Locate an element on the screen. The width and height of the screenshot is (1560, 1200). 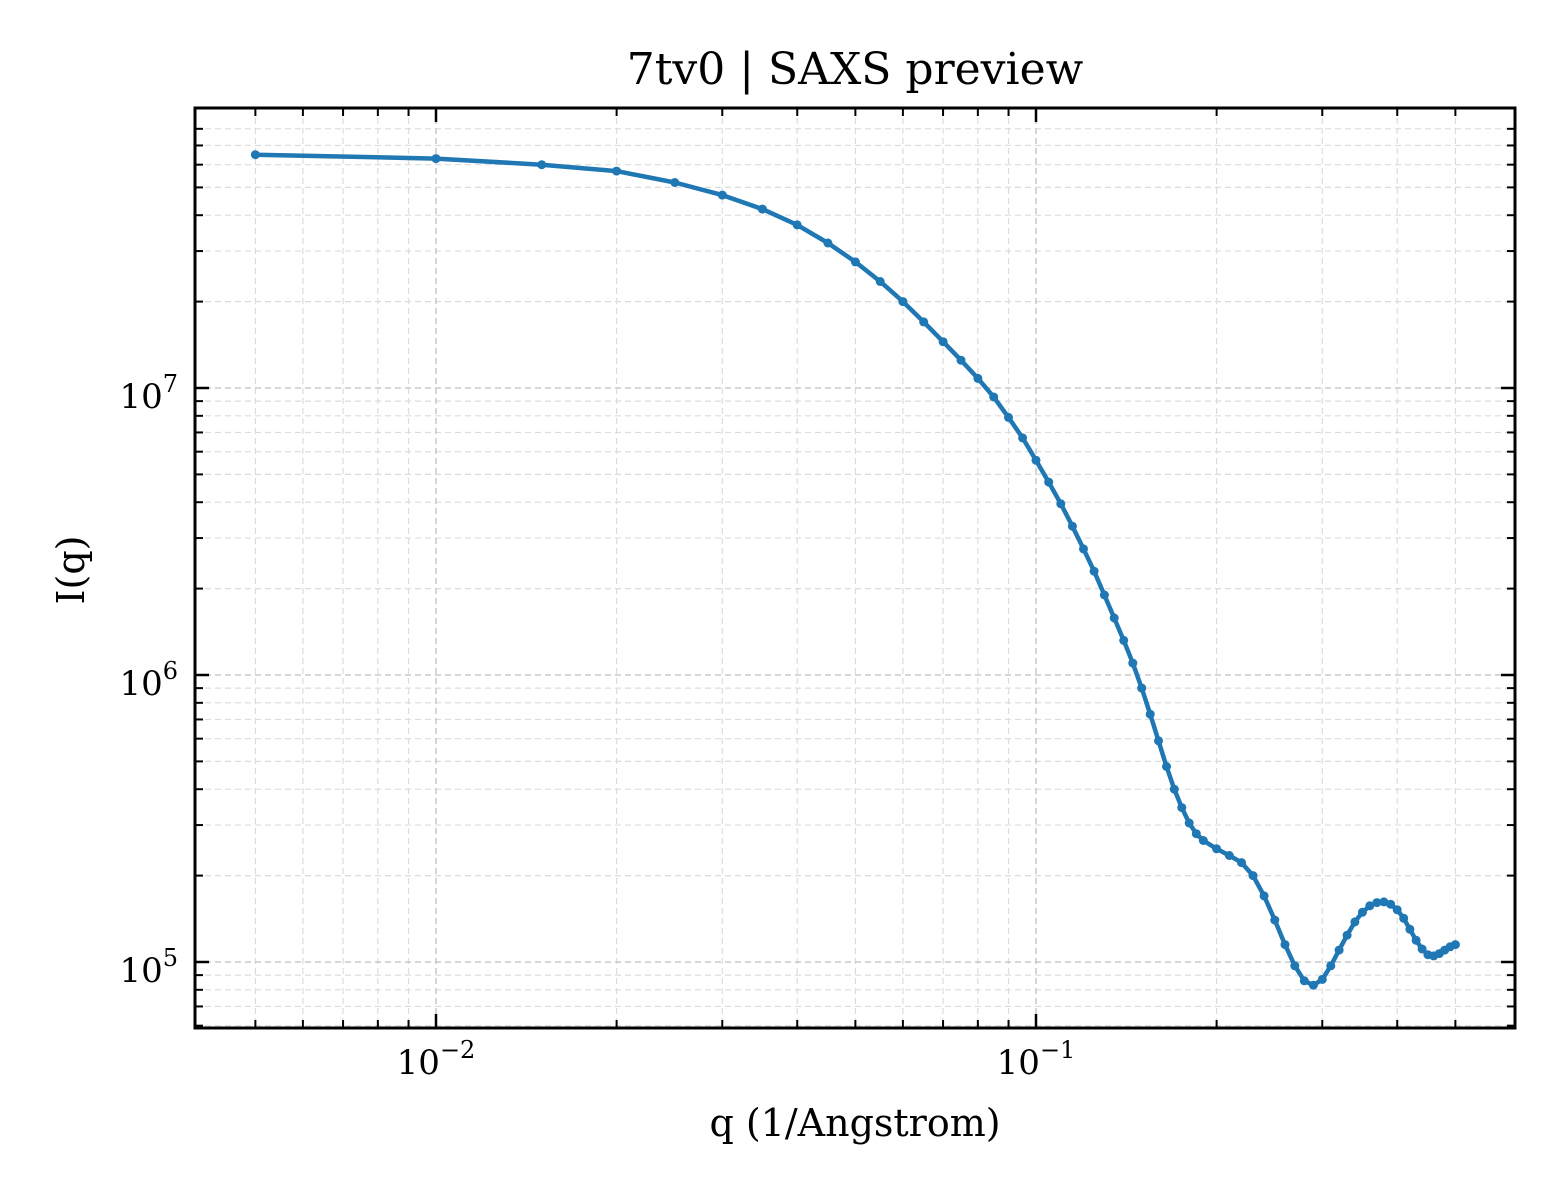
x-axis-label: q (1/Angstrom) is located at coordinates (854, 1123).